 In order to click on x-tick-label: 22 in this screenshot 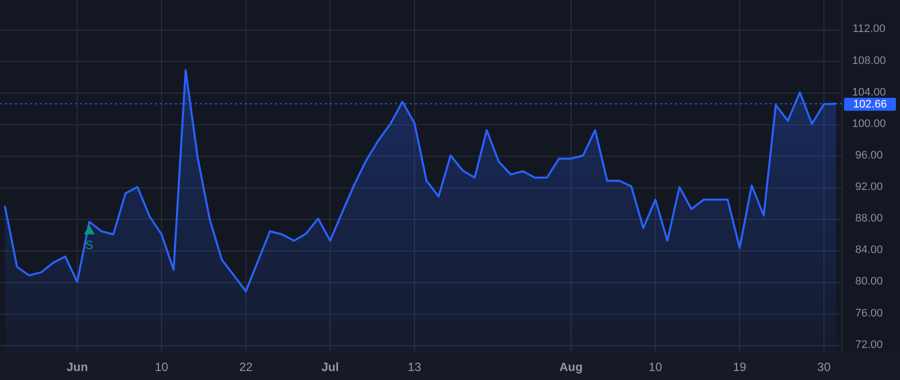, I will do `click(246, 367)`.